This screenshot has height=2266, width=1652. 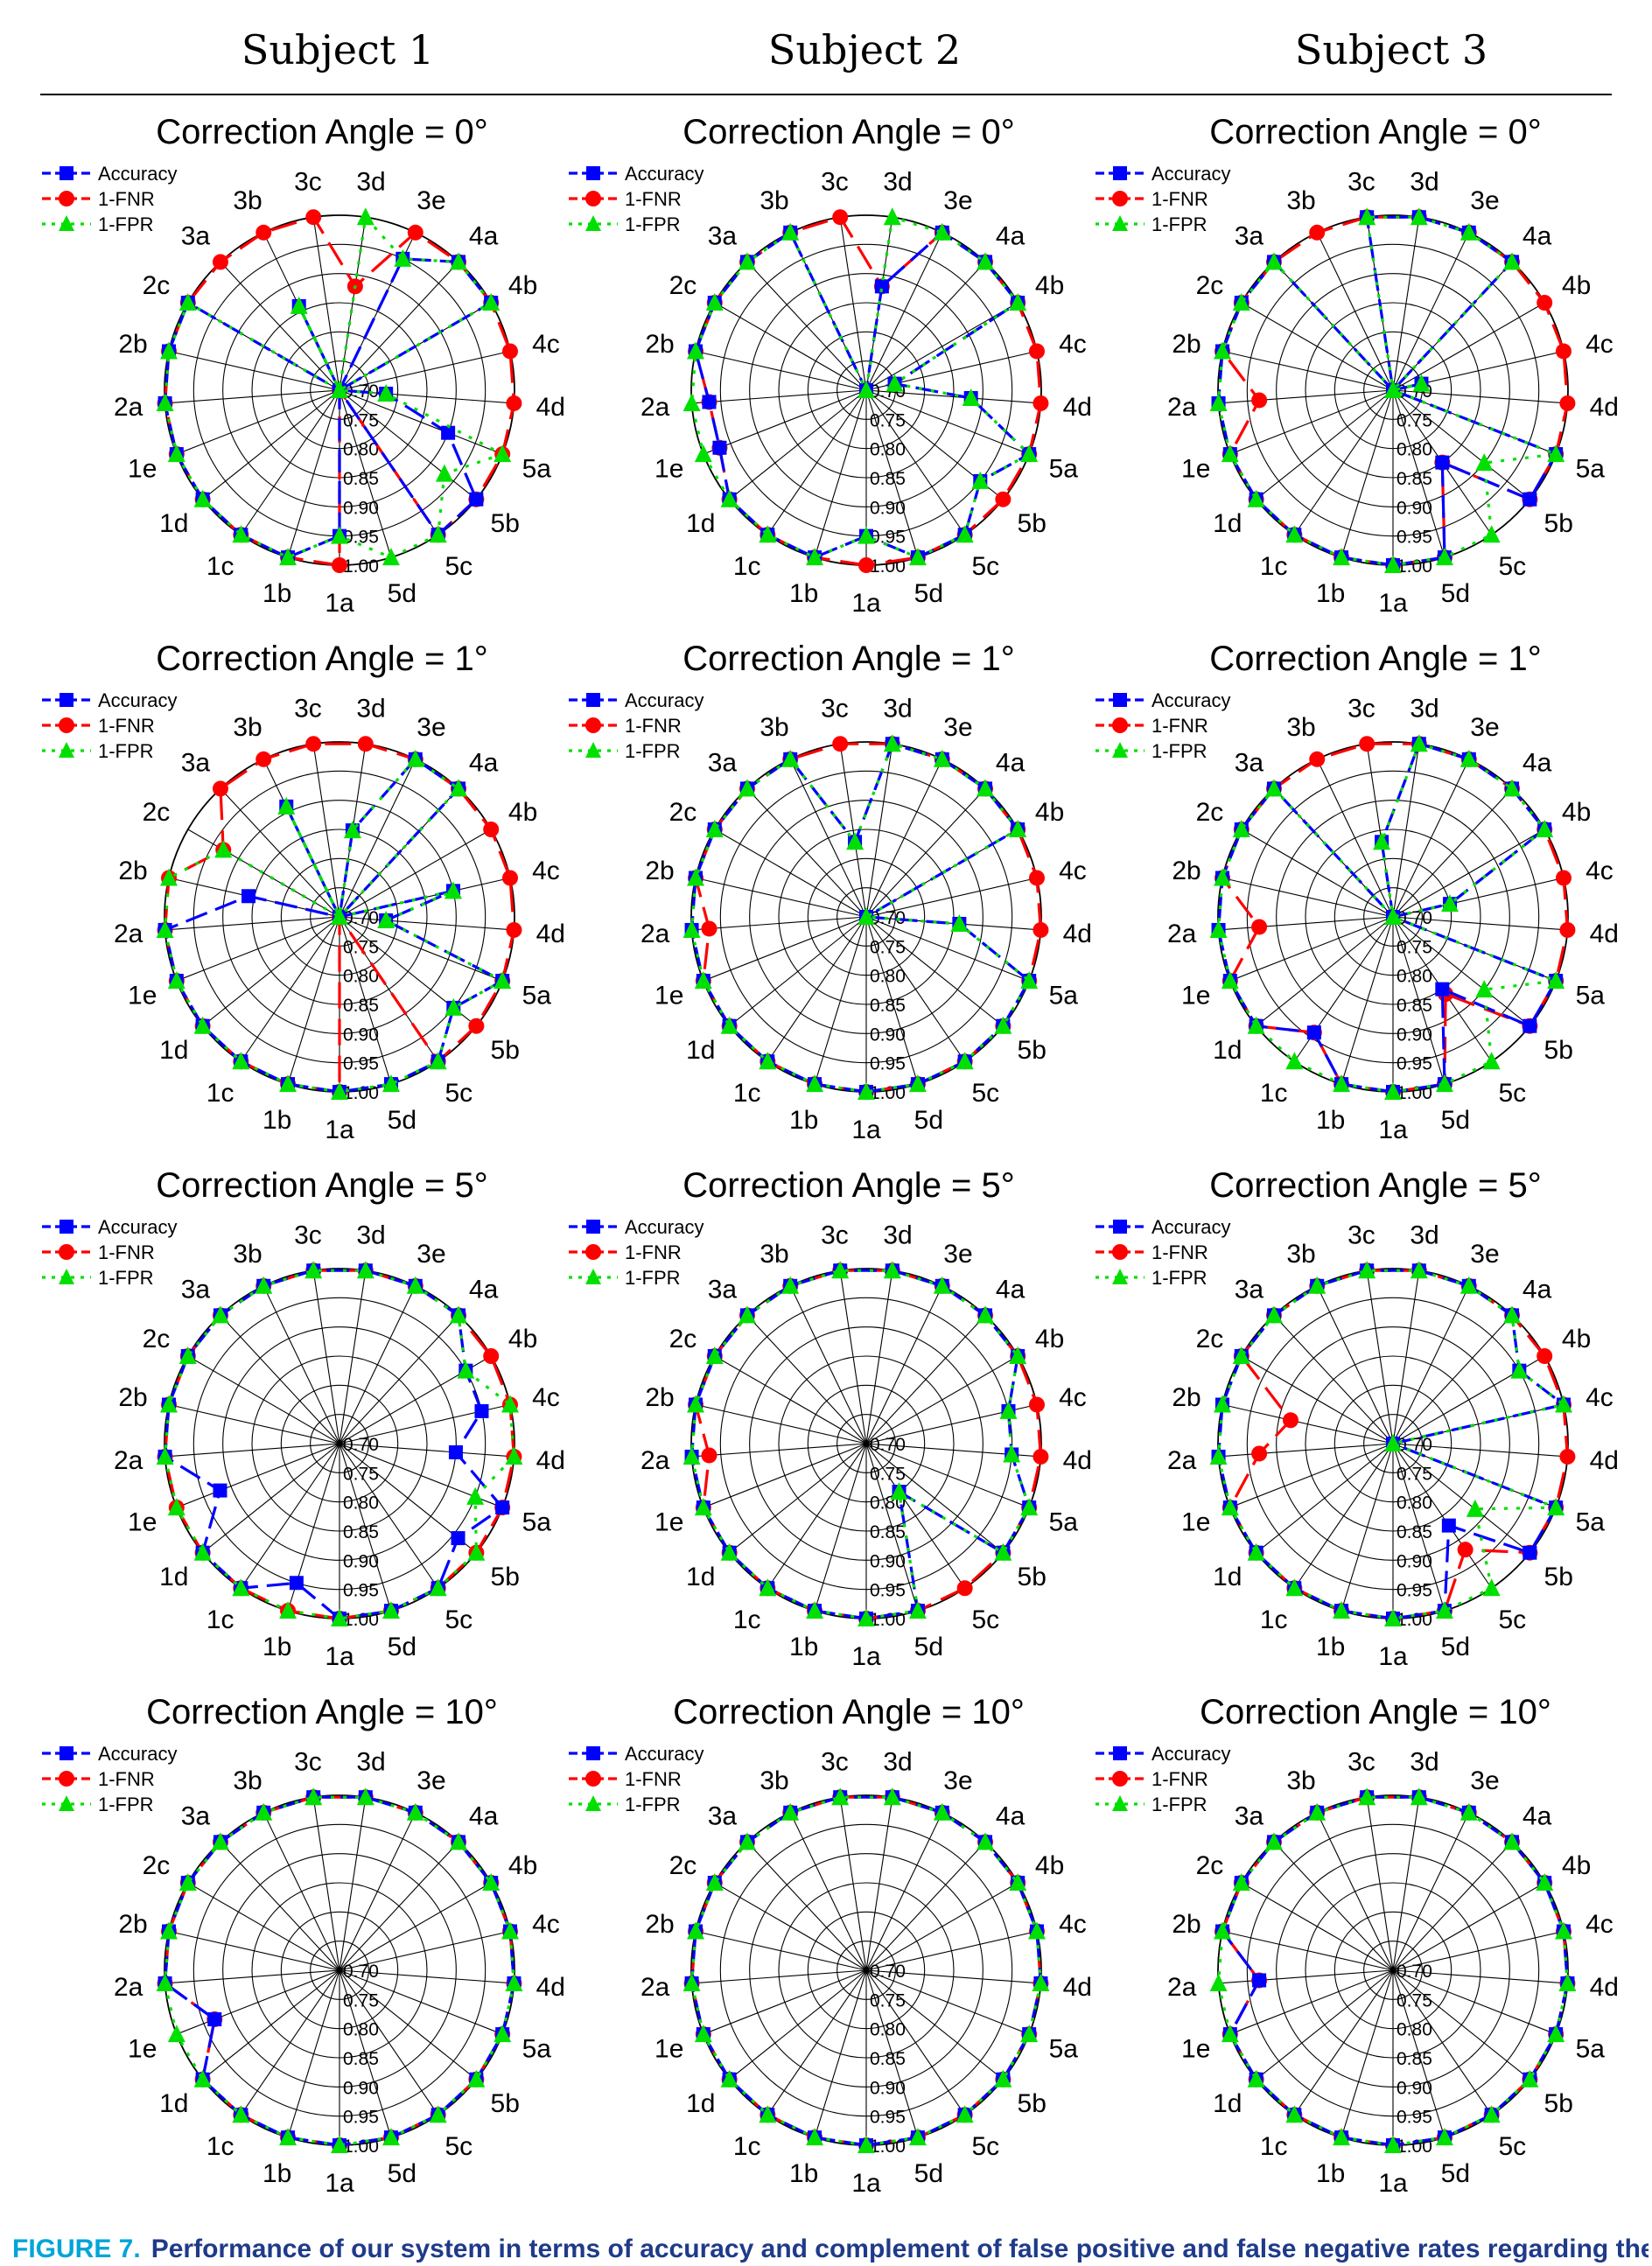 I want to click on series-line-accuracy, so click(x=860, y=1444).